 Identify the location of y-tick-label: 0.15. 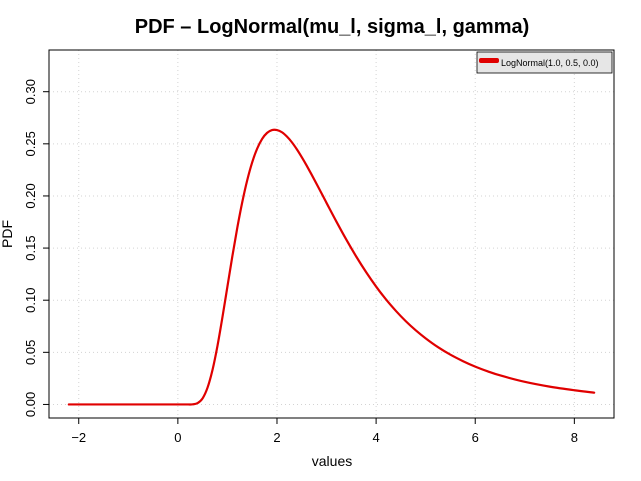
(30, 247).